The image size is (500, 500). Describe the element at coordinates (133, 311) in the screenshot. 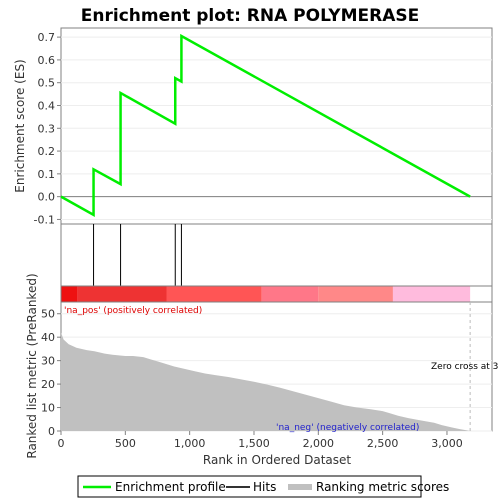

I see `positive-correlation-label: 'na_pos' (positively correlated)` at that location.